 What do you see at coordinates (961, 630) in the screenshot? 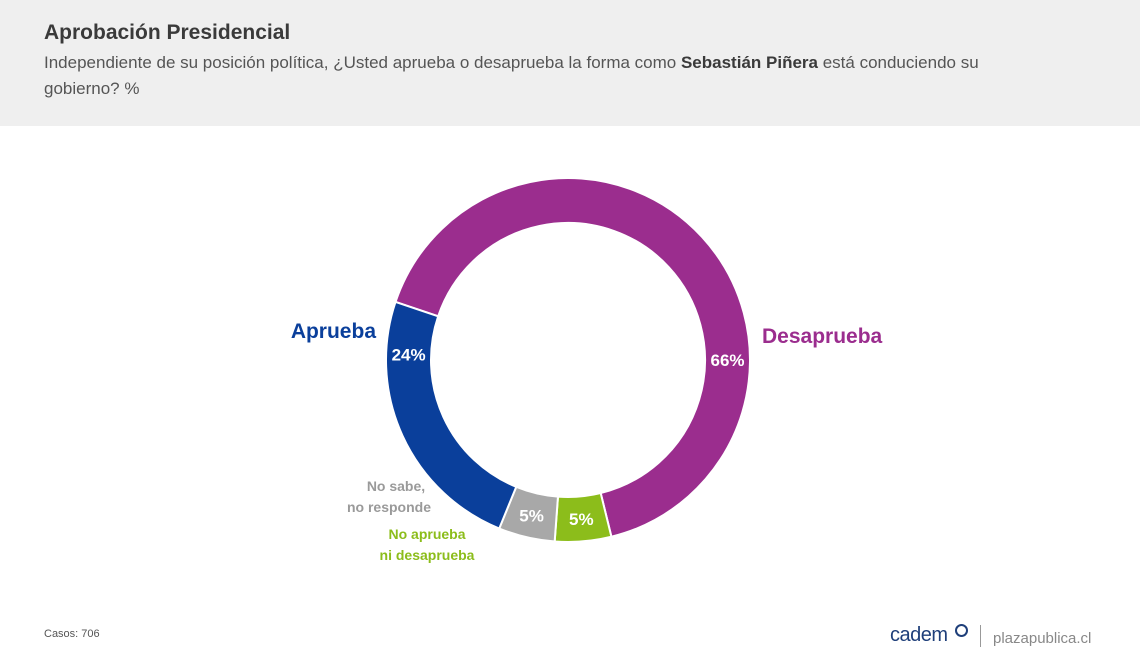
I see `cadem-logo-mark` at bounding box center [961, 630].